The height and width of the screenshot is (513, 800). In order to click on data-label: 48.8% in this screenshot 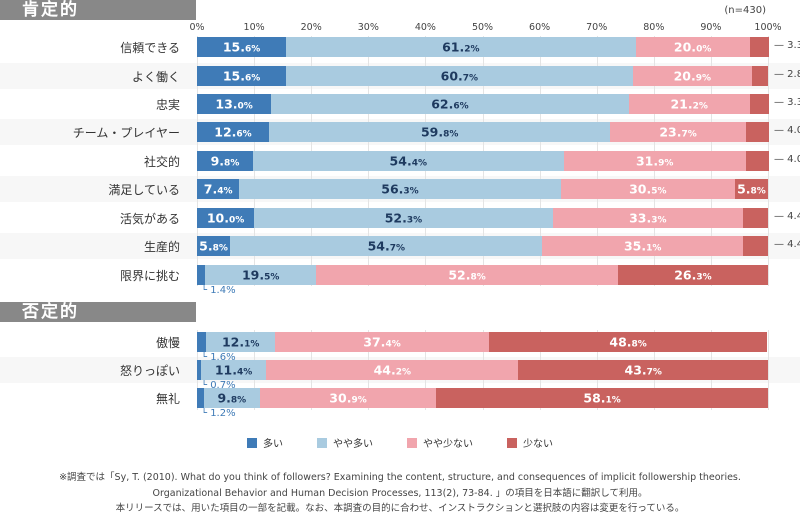, I will do `click(628, 342)`.